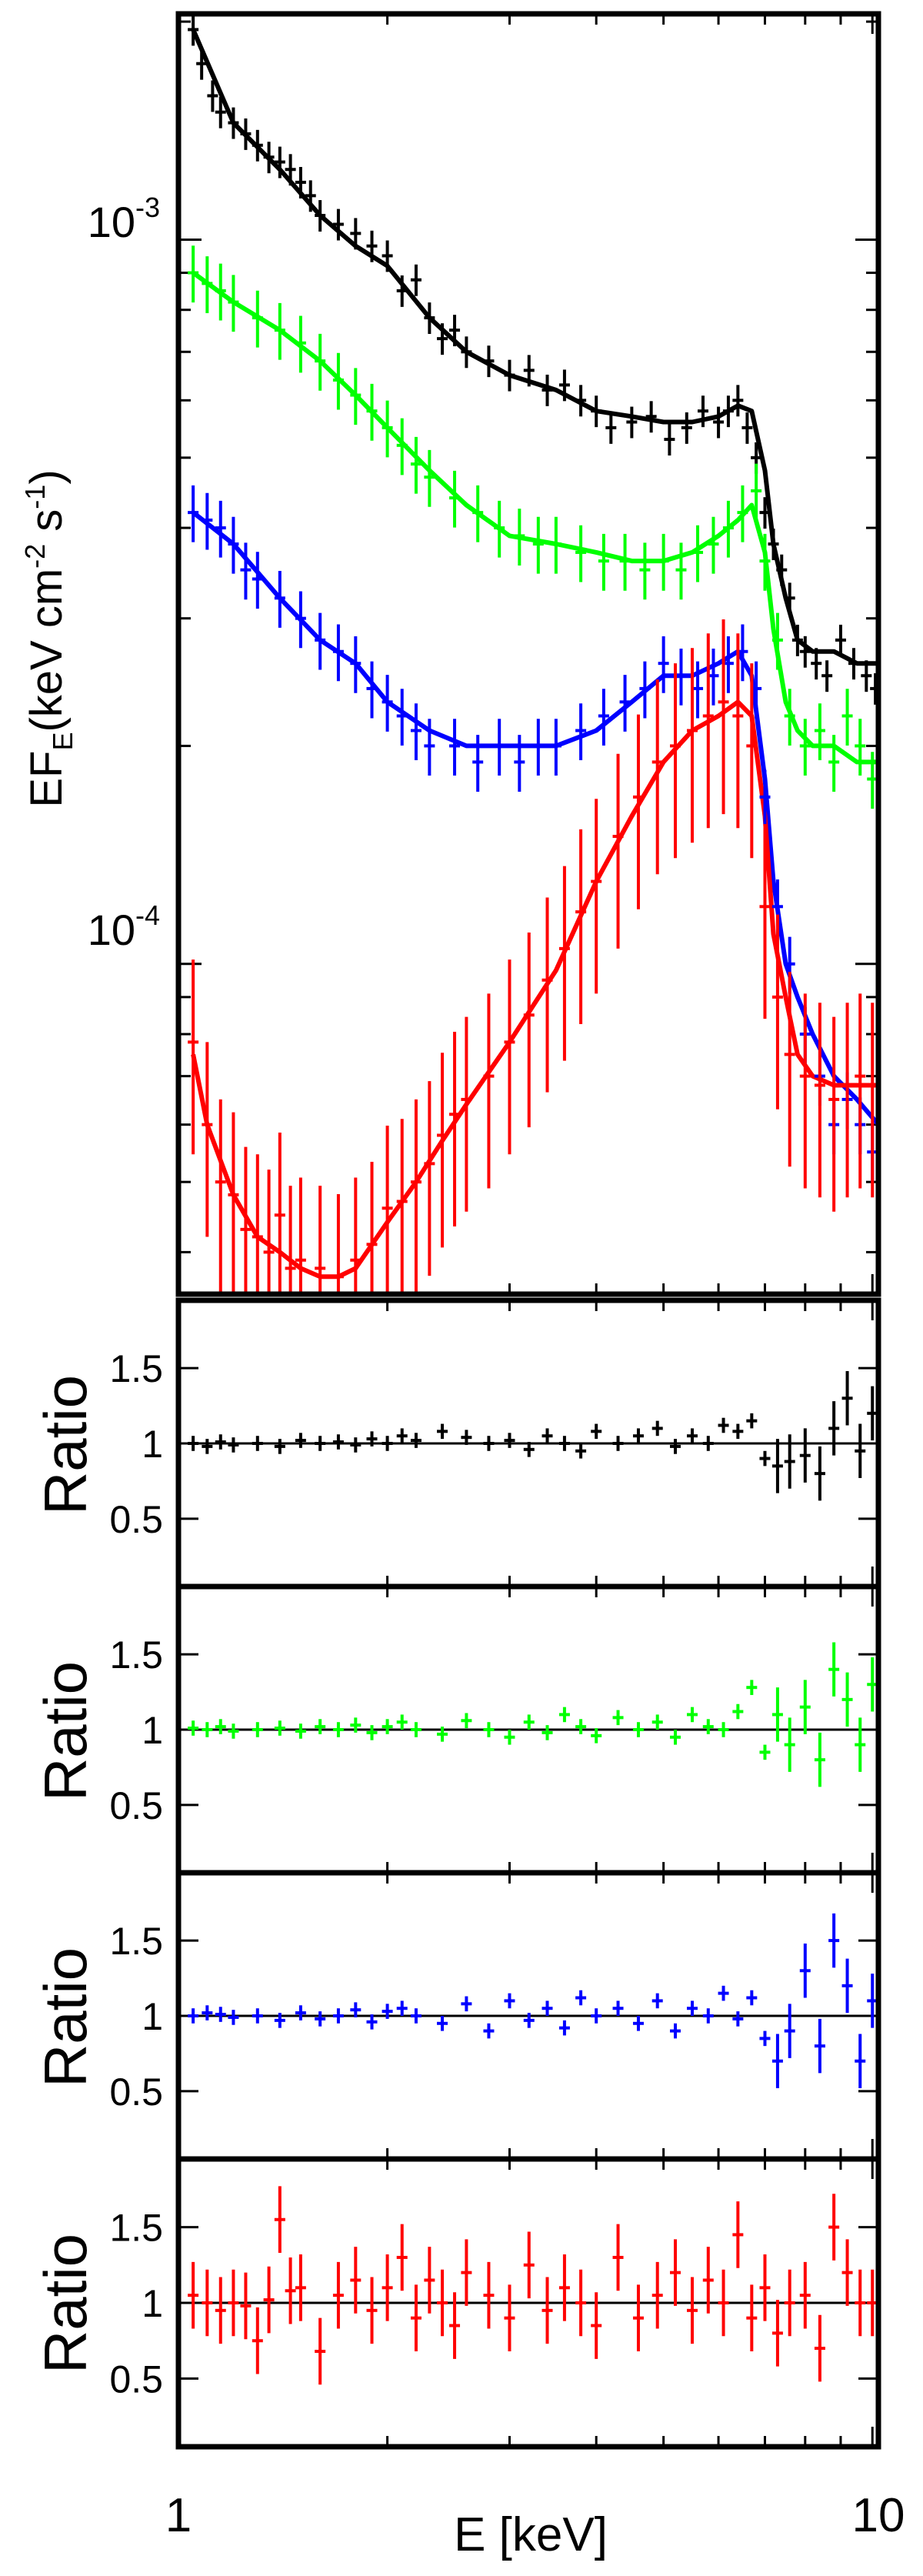 The height and width of the screenshot is (2576, 923). What do you see at coordinates (533, 1715) in the screenshot?
I see `ratio-points-green` at bounding box center [533, 1715].